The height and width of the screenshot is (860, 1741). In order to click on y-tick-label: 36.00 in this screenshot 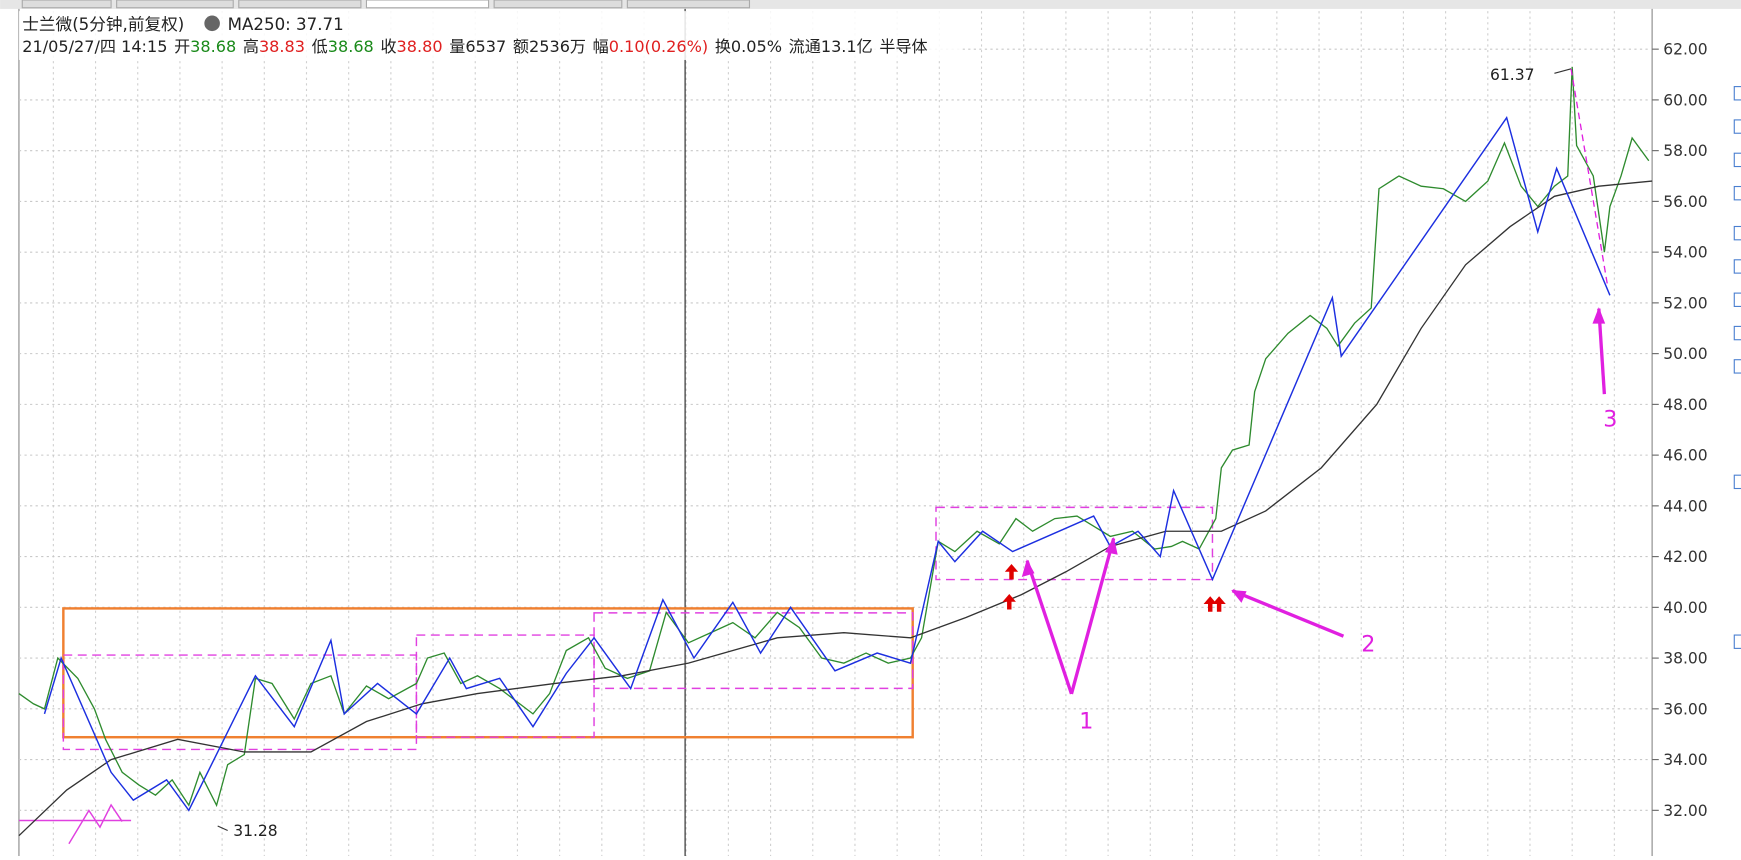, I will do `click(1685, 709)`.